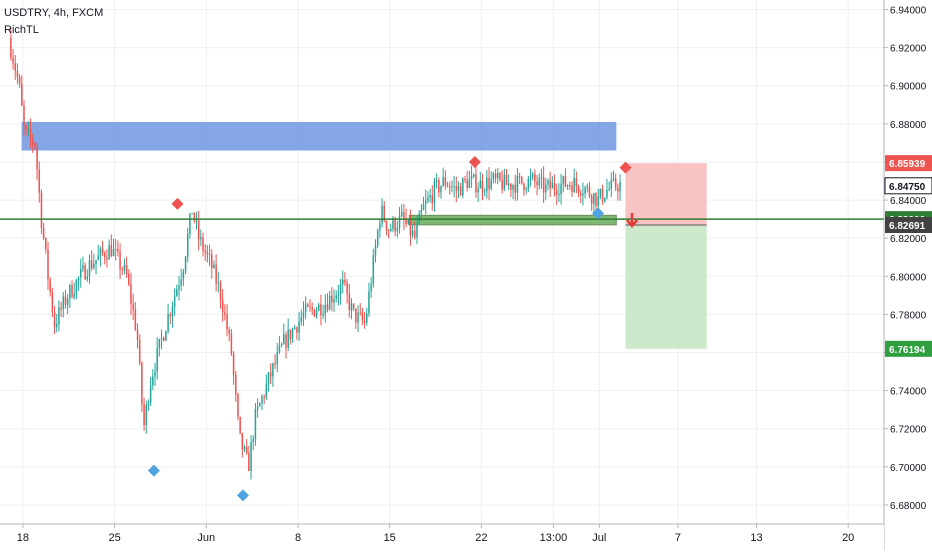  Describe the element at coordinates (298, 538) in the screenshot. I see `x-tick-label: 8` at that location.